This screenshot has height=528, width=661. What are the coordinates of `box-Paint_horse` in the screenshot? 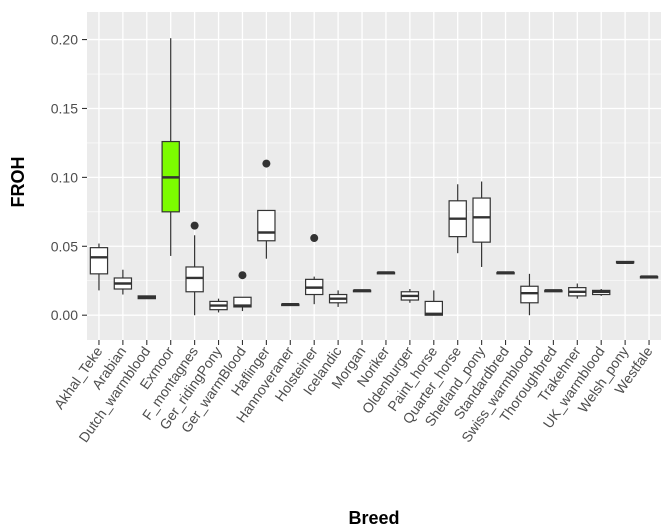 It's located at (434, 303).